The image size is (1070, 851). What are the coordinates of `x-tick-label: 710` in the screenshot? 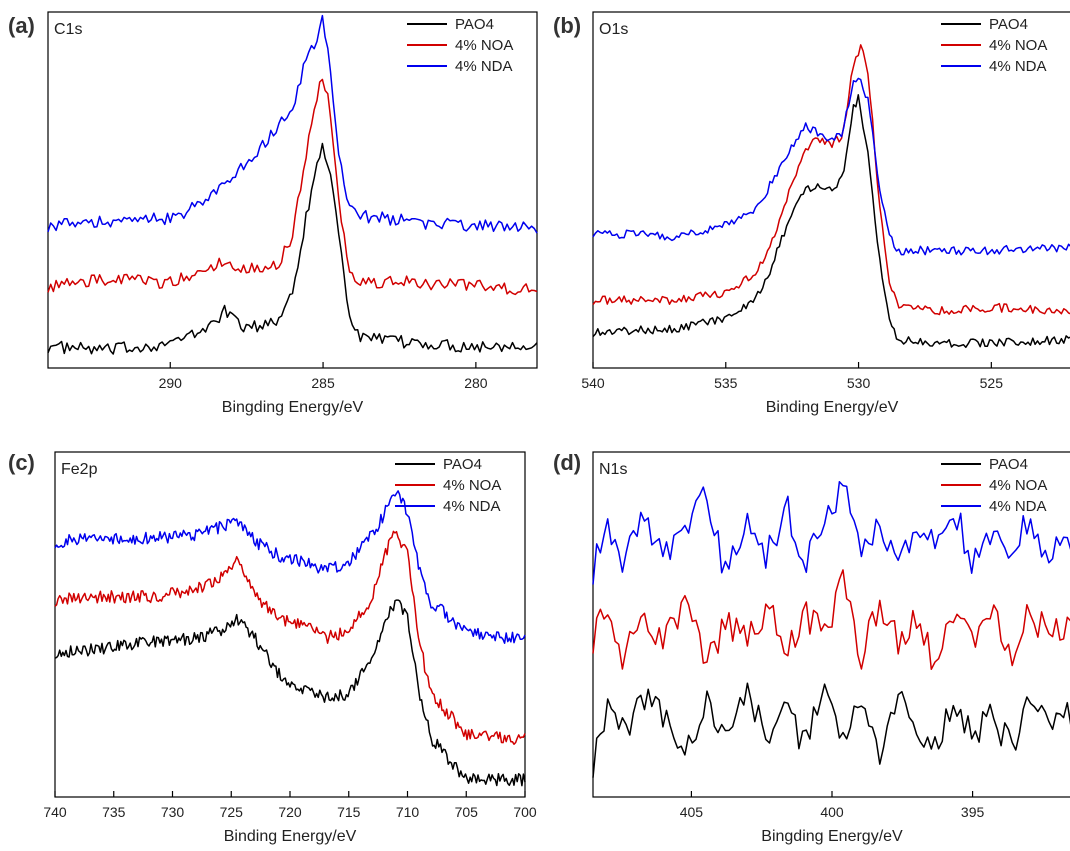 It's located at (408, 812).